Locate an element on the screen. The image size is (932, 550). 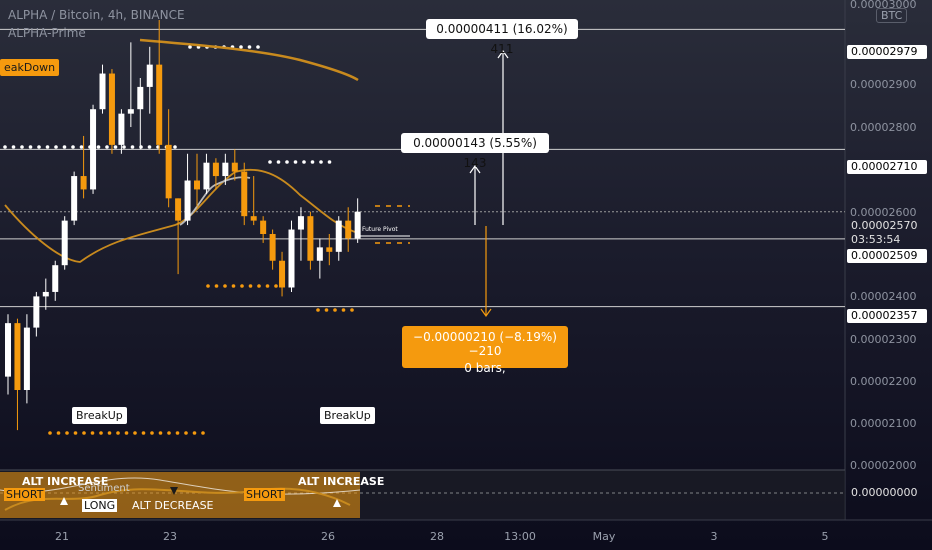
breakdown-label: eakDown is located at coordinates (30, 67).